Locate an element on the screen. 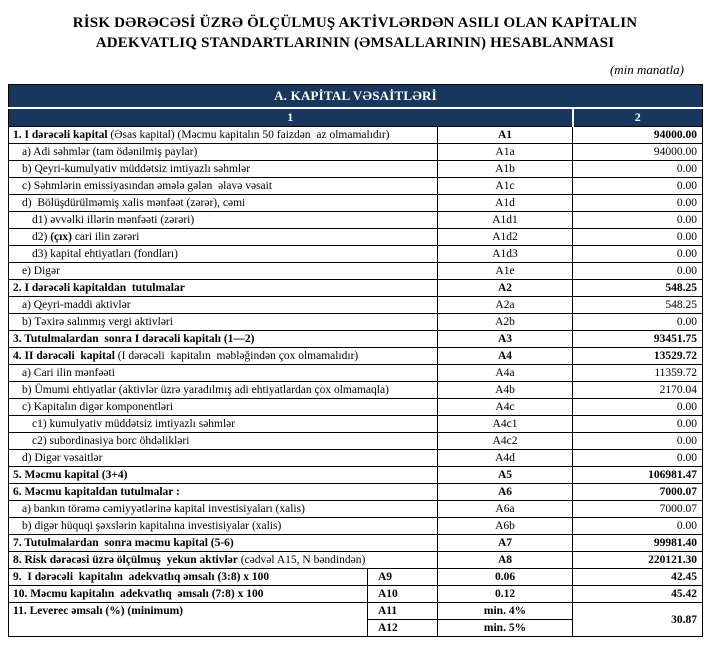 This screenshot has width=710, height=672. row-label: 6. Məcmu kapitaldan tutulmalar : is located at coordinates (223, 491).